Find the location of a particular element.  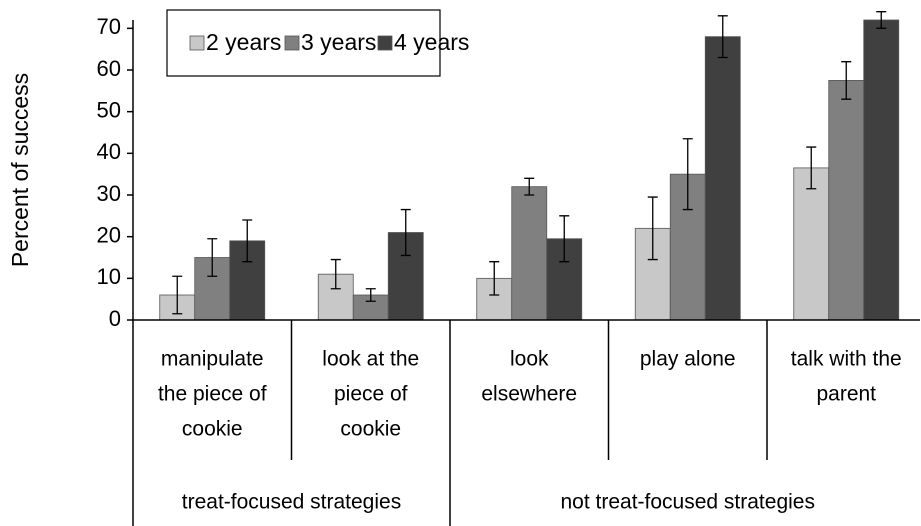

y-tick-label: 70 is located at coordinates (109, 26).